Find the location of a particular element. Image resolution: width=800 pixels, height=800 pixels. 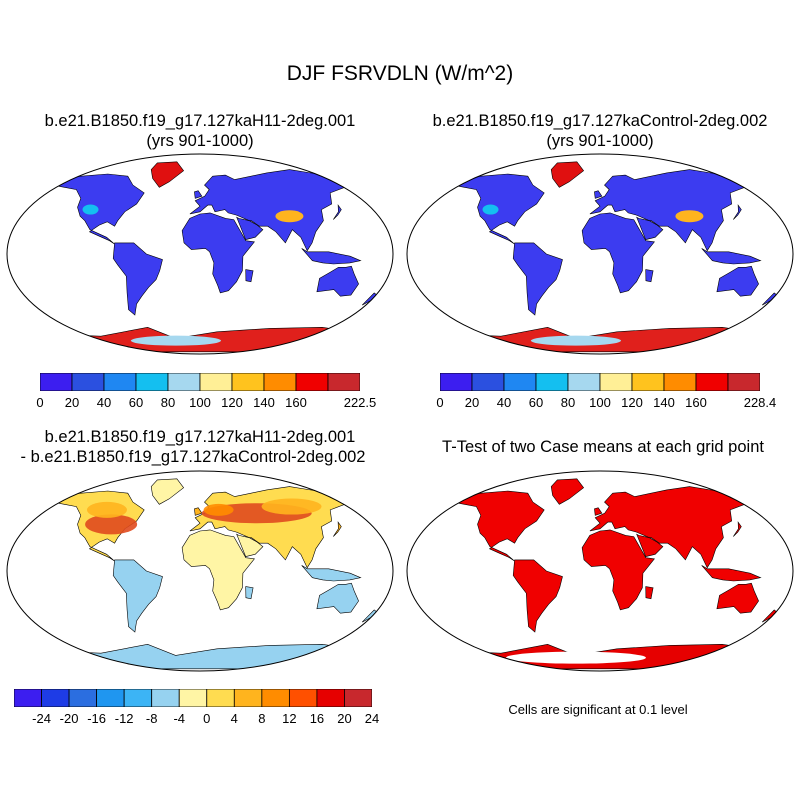

colorbar-tick-label: 228.4 is located at coordinates (760, 402).